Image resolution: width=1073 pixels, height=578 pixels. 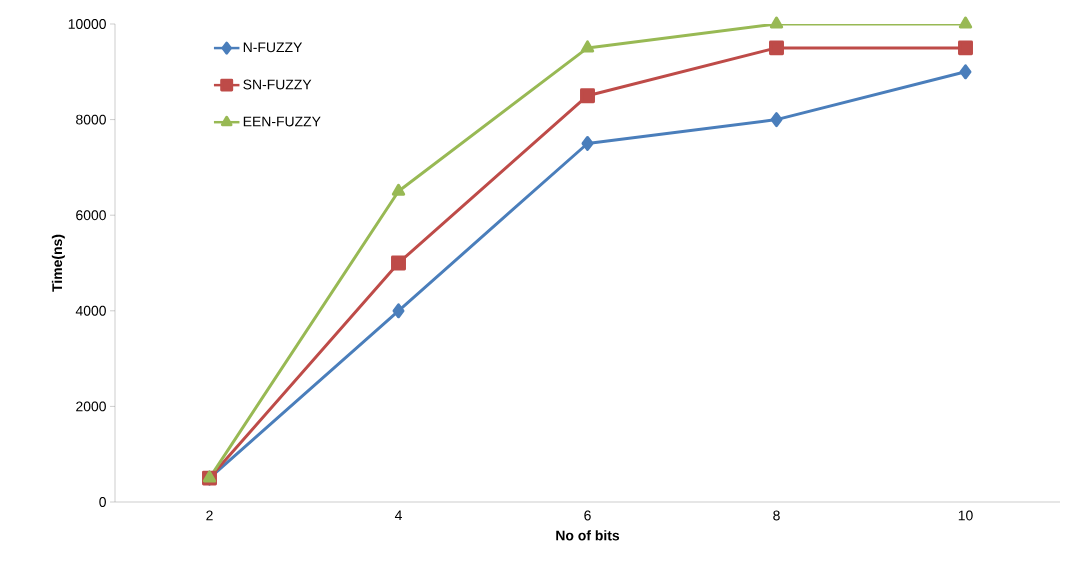 I want to click on x-tick-label: 10, so click(x=965, y=515).